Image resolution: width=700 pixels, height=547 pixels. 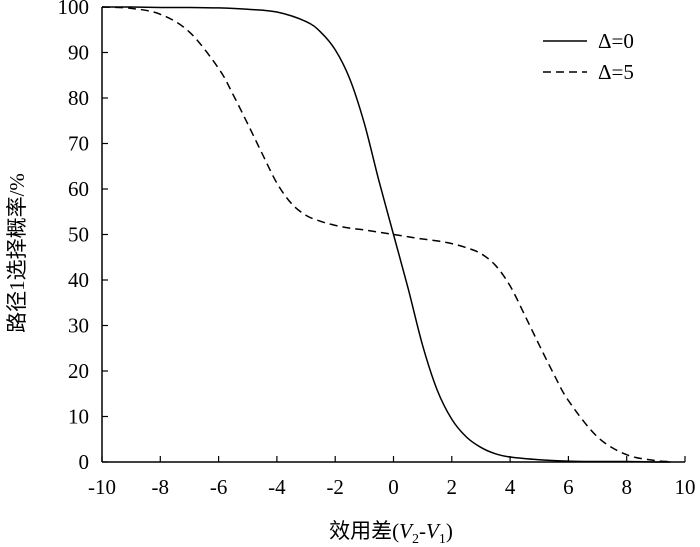 What do you see at coordinates (78, 235) in the screenshot?
I see `y-tick-label: 50` at bounding box center [78, 235].